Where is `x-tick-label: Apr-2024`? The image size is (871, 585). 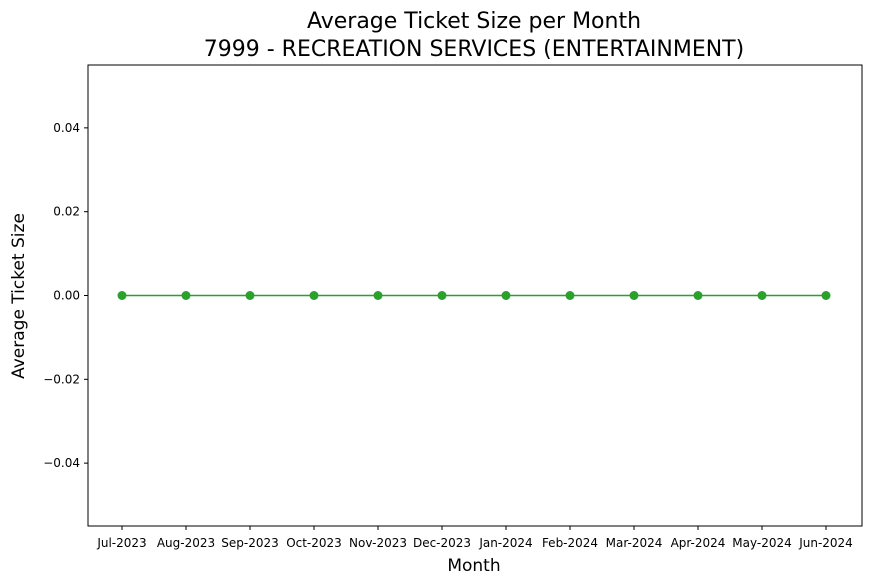
x-tick-label: Apr-2024 is located at coordinates (698, 543).